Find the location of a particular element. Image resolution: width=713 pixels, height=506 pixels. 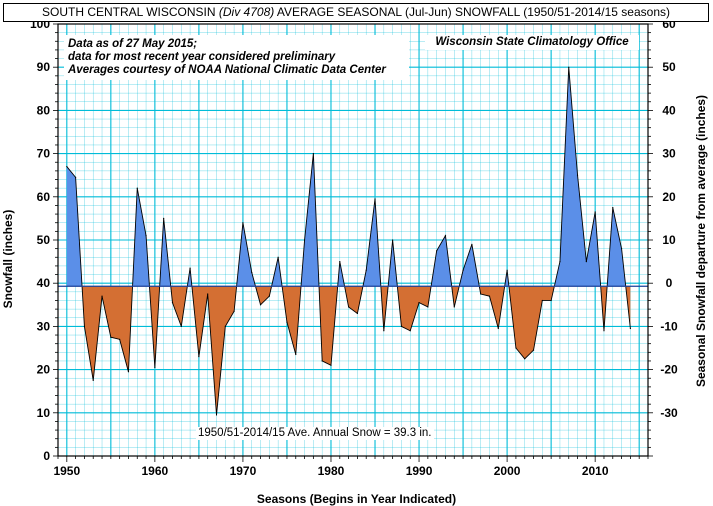

title-part-region: SOUTH CENTRAL WISCONSIN is located at coordinates (130, 12).